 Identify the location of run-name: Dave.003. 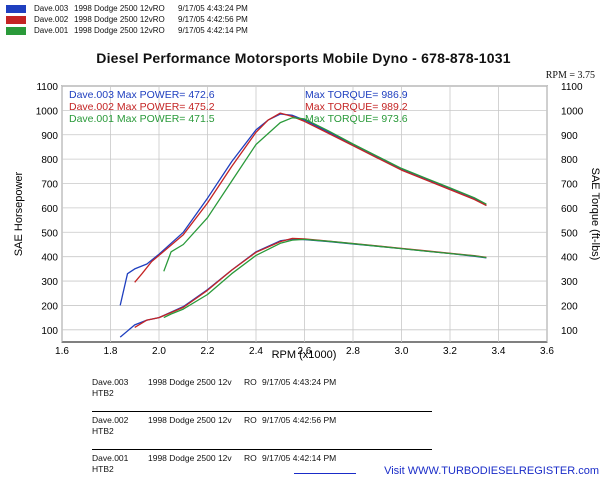
(51, 8).